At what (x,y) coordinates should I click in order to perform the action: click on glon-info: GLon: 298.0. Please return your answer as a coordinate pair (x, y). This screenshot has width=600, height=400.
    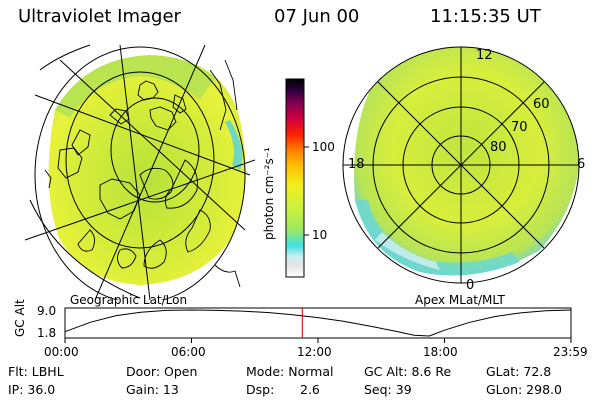
    Looking at the image, I should click on (524, 389).